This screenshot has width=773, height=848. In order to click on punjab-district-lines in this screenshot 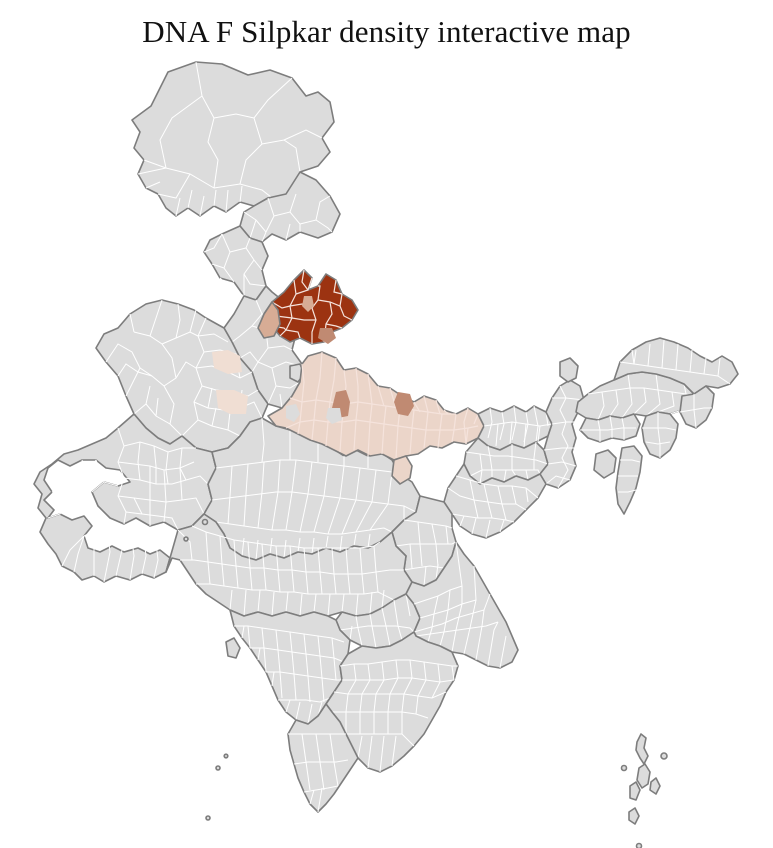, I will do `click(235, 265)`.